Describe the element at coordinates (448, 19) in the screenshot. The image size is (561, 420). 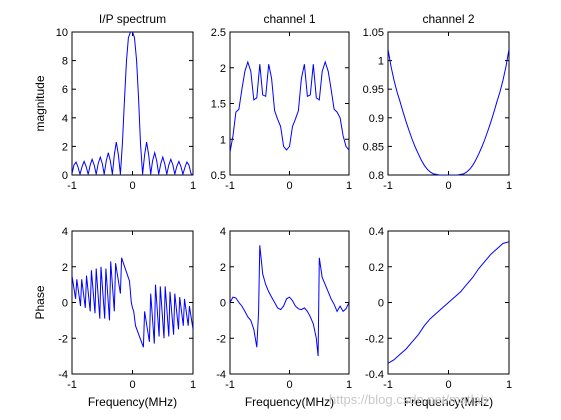
I see `subplot-title: channel 2` at that location.